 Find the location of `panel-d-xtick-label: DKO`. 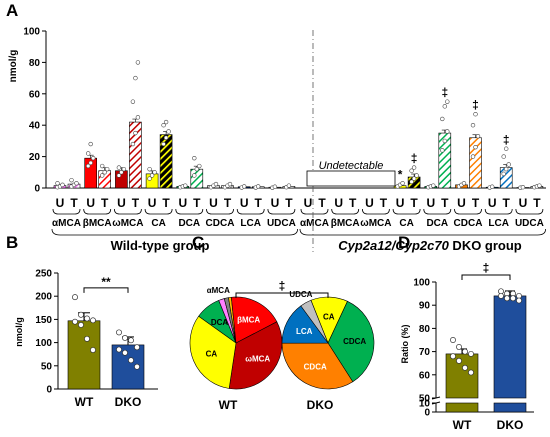

panel-d-xtick-label: DKO is located at coordinates (510, 425).